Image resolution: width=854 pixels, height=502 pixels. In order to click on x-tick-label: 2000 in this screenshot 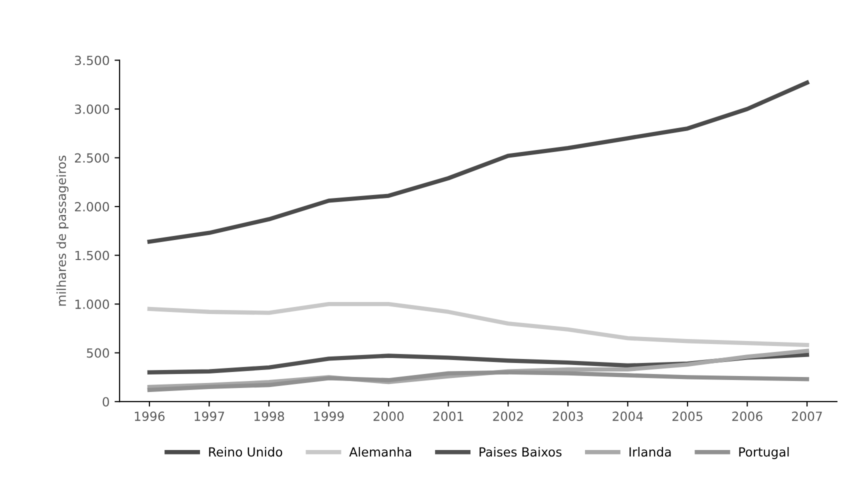, I will do `click(389, 416)`.